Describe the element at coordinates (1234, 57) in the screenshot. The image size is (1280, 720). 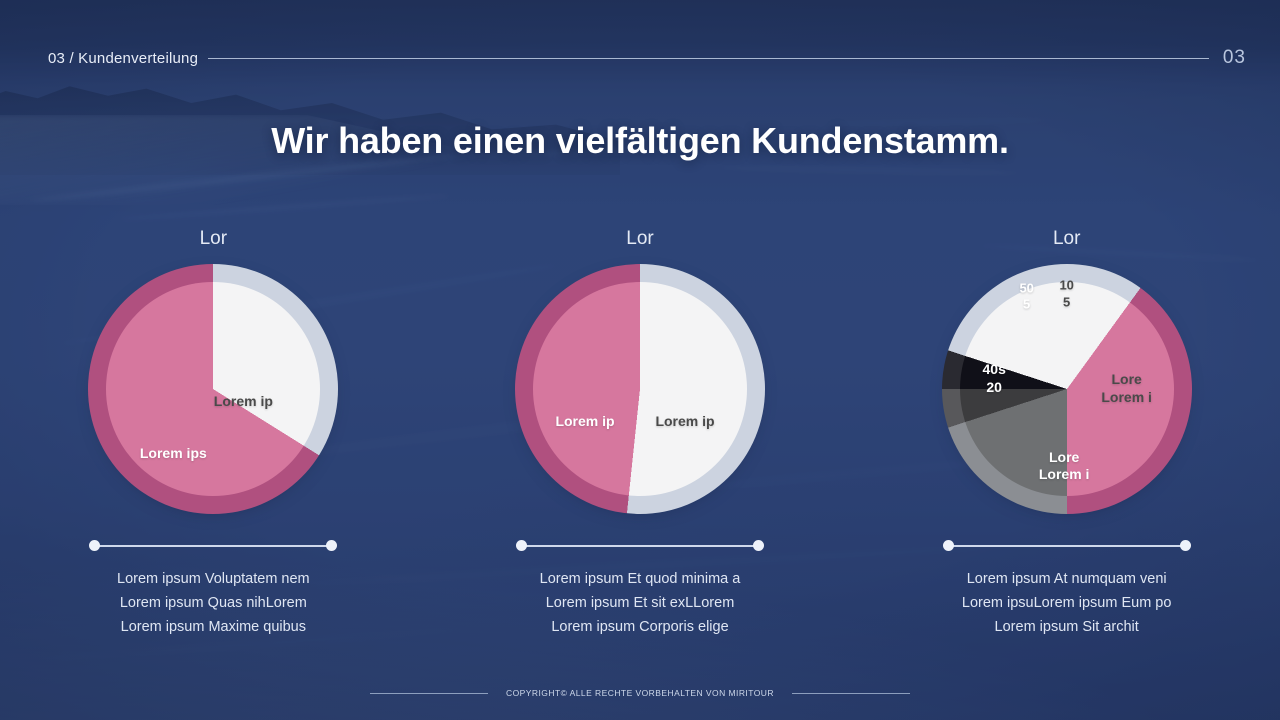
I see `page-number: 03` at that location.